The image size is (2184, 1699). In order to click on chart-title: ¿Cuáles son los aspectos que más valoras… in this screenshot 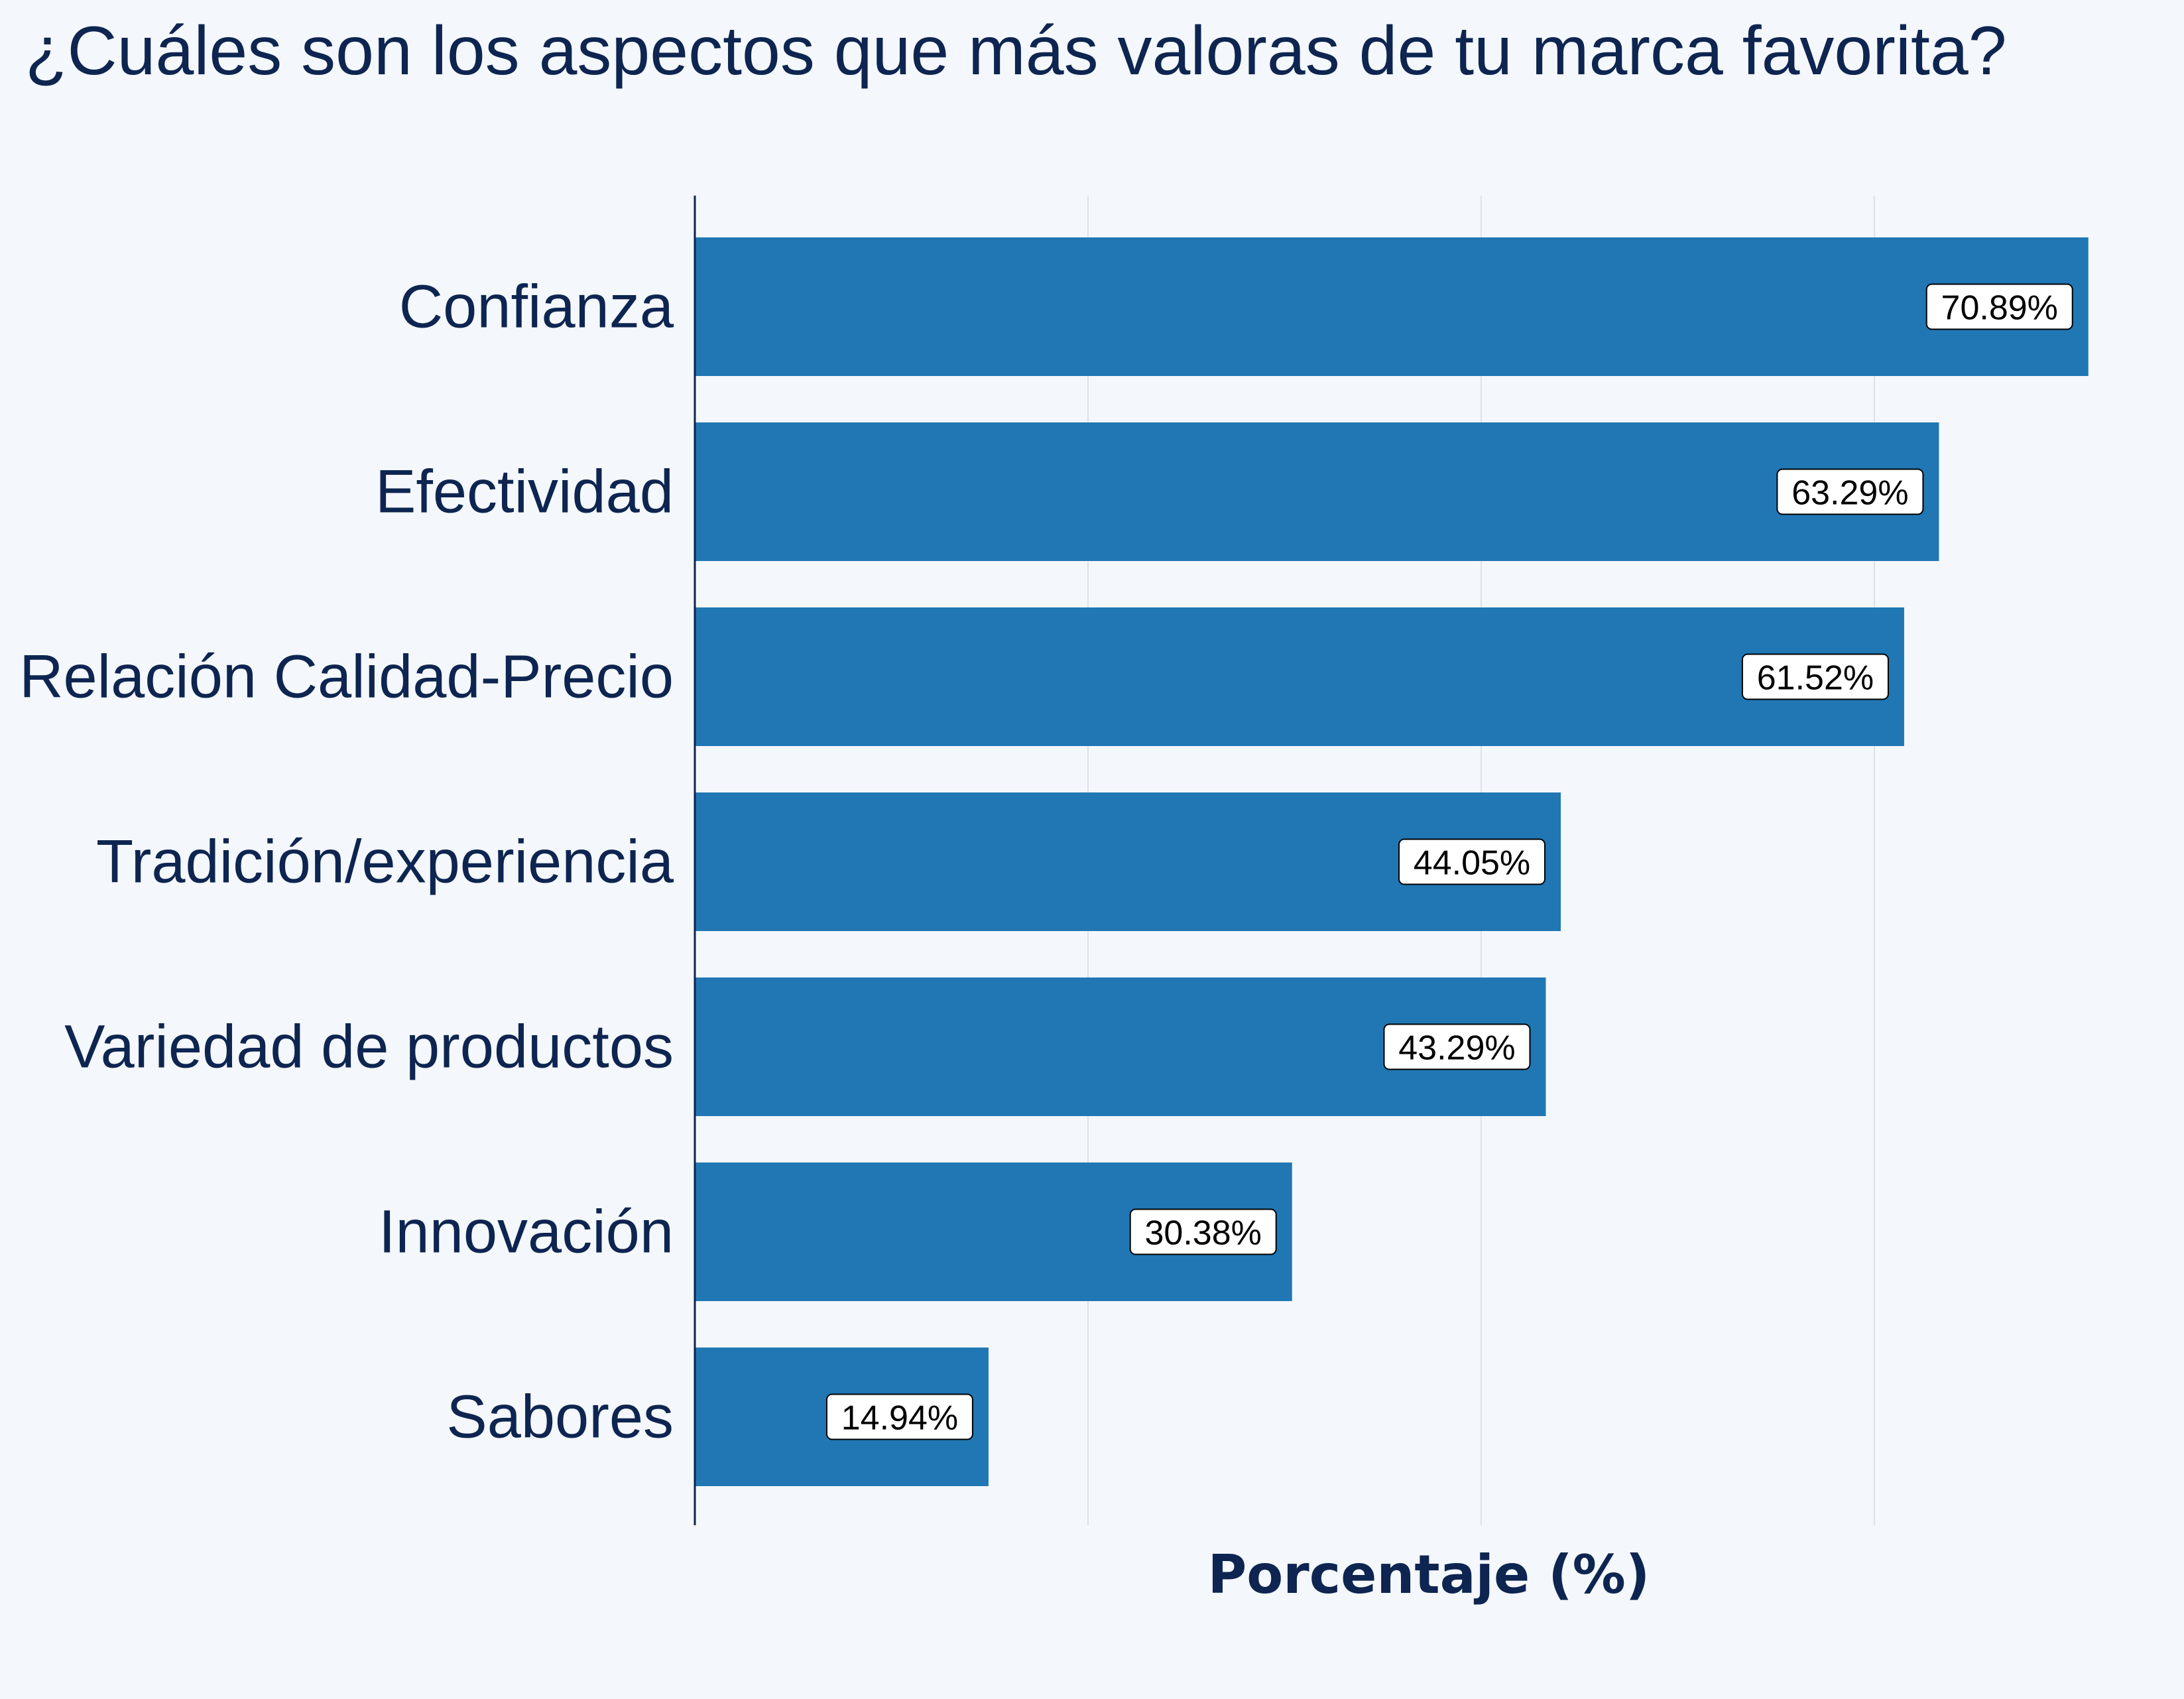, I will do `click(1016, 51)`.